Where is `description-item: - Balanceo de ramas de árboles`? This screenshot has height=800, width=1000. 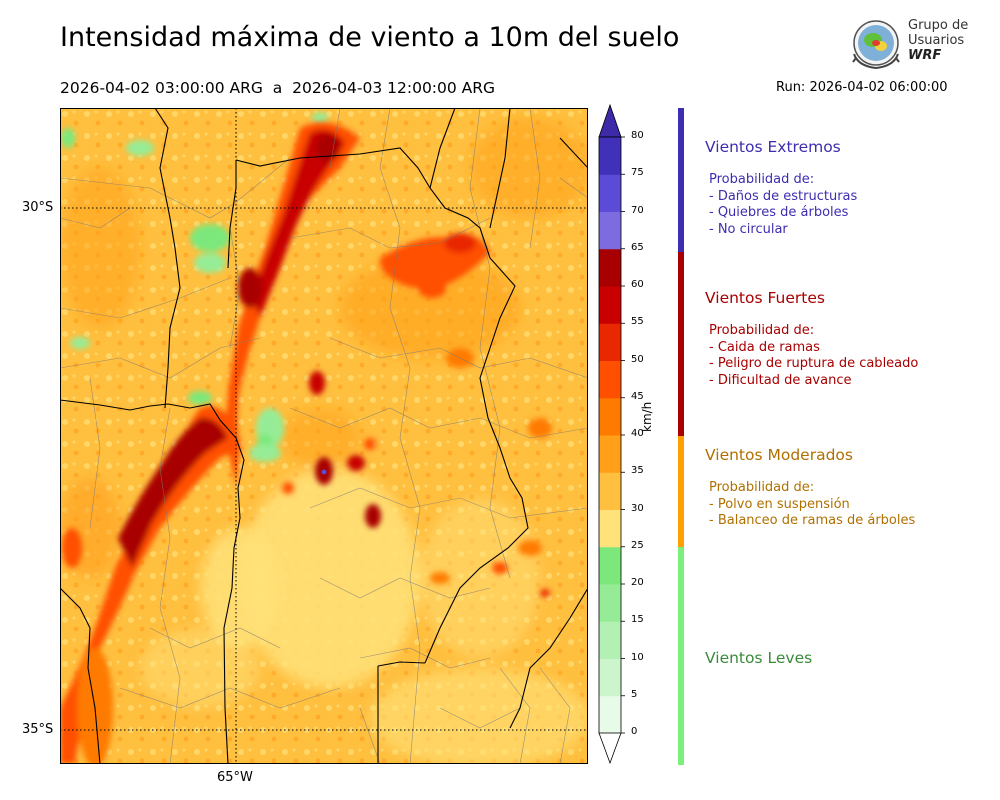
description-item: - Balanceo de ramas de árboles is located at coordinates (812, 520).